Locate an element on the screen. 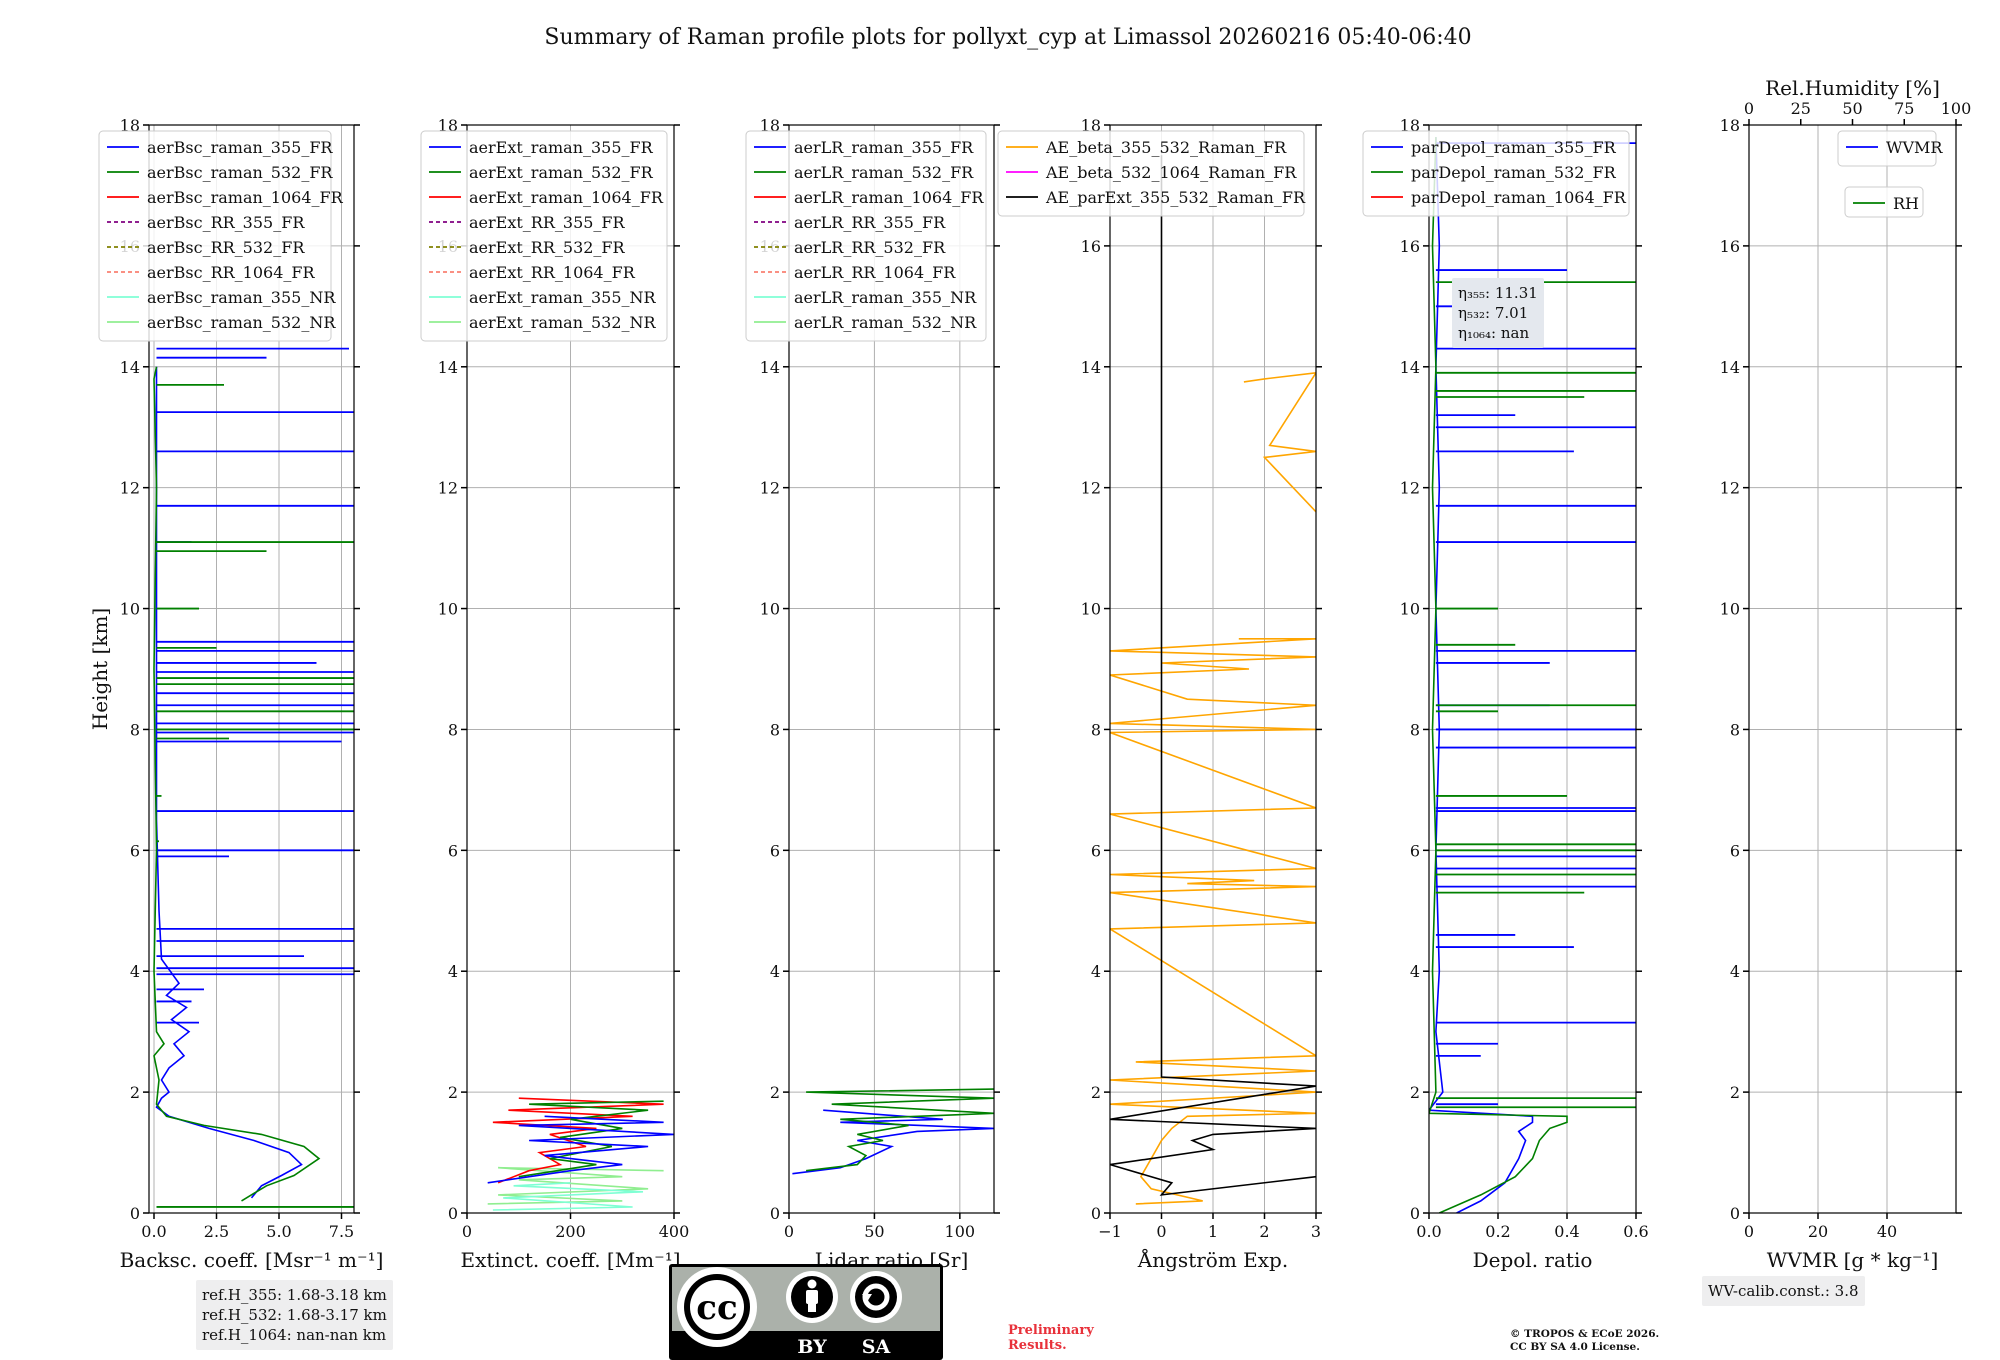 Image resolution: width=2000 pixels, height=1360 pixels. top-x-tick-label: 50 is located at coordinates (1852, 108).